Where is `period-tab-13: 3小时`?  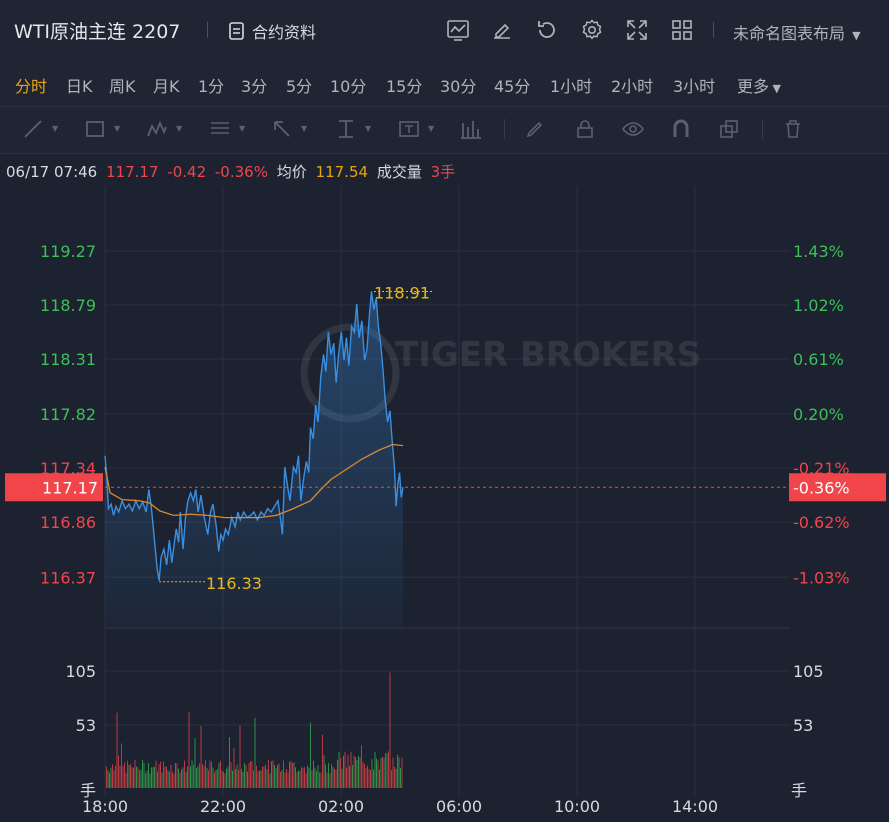 period-tab-13: 3小时 is located at coordinates (694, 86).